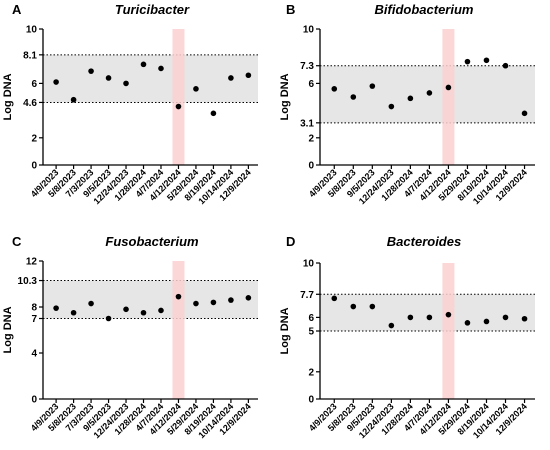  I want to click on y-tick-label: 10.3, so click(28, 281).